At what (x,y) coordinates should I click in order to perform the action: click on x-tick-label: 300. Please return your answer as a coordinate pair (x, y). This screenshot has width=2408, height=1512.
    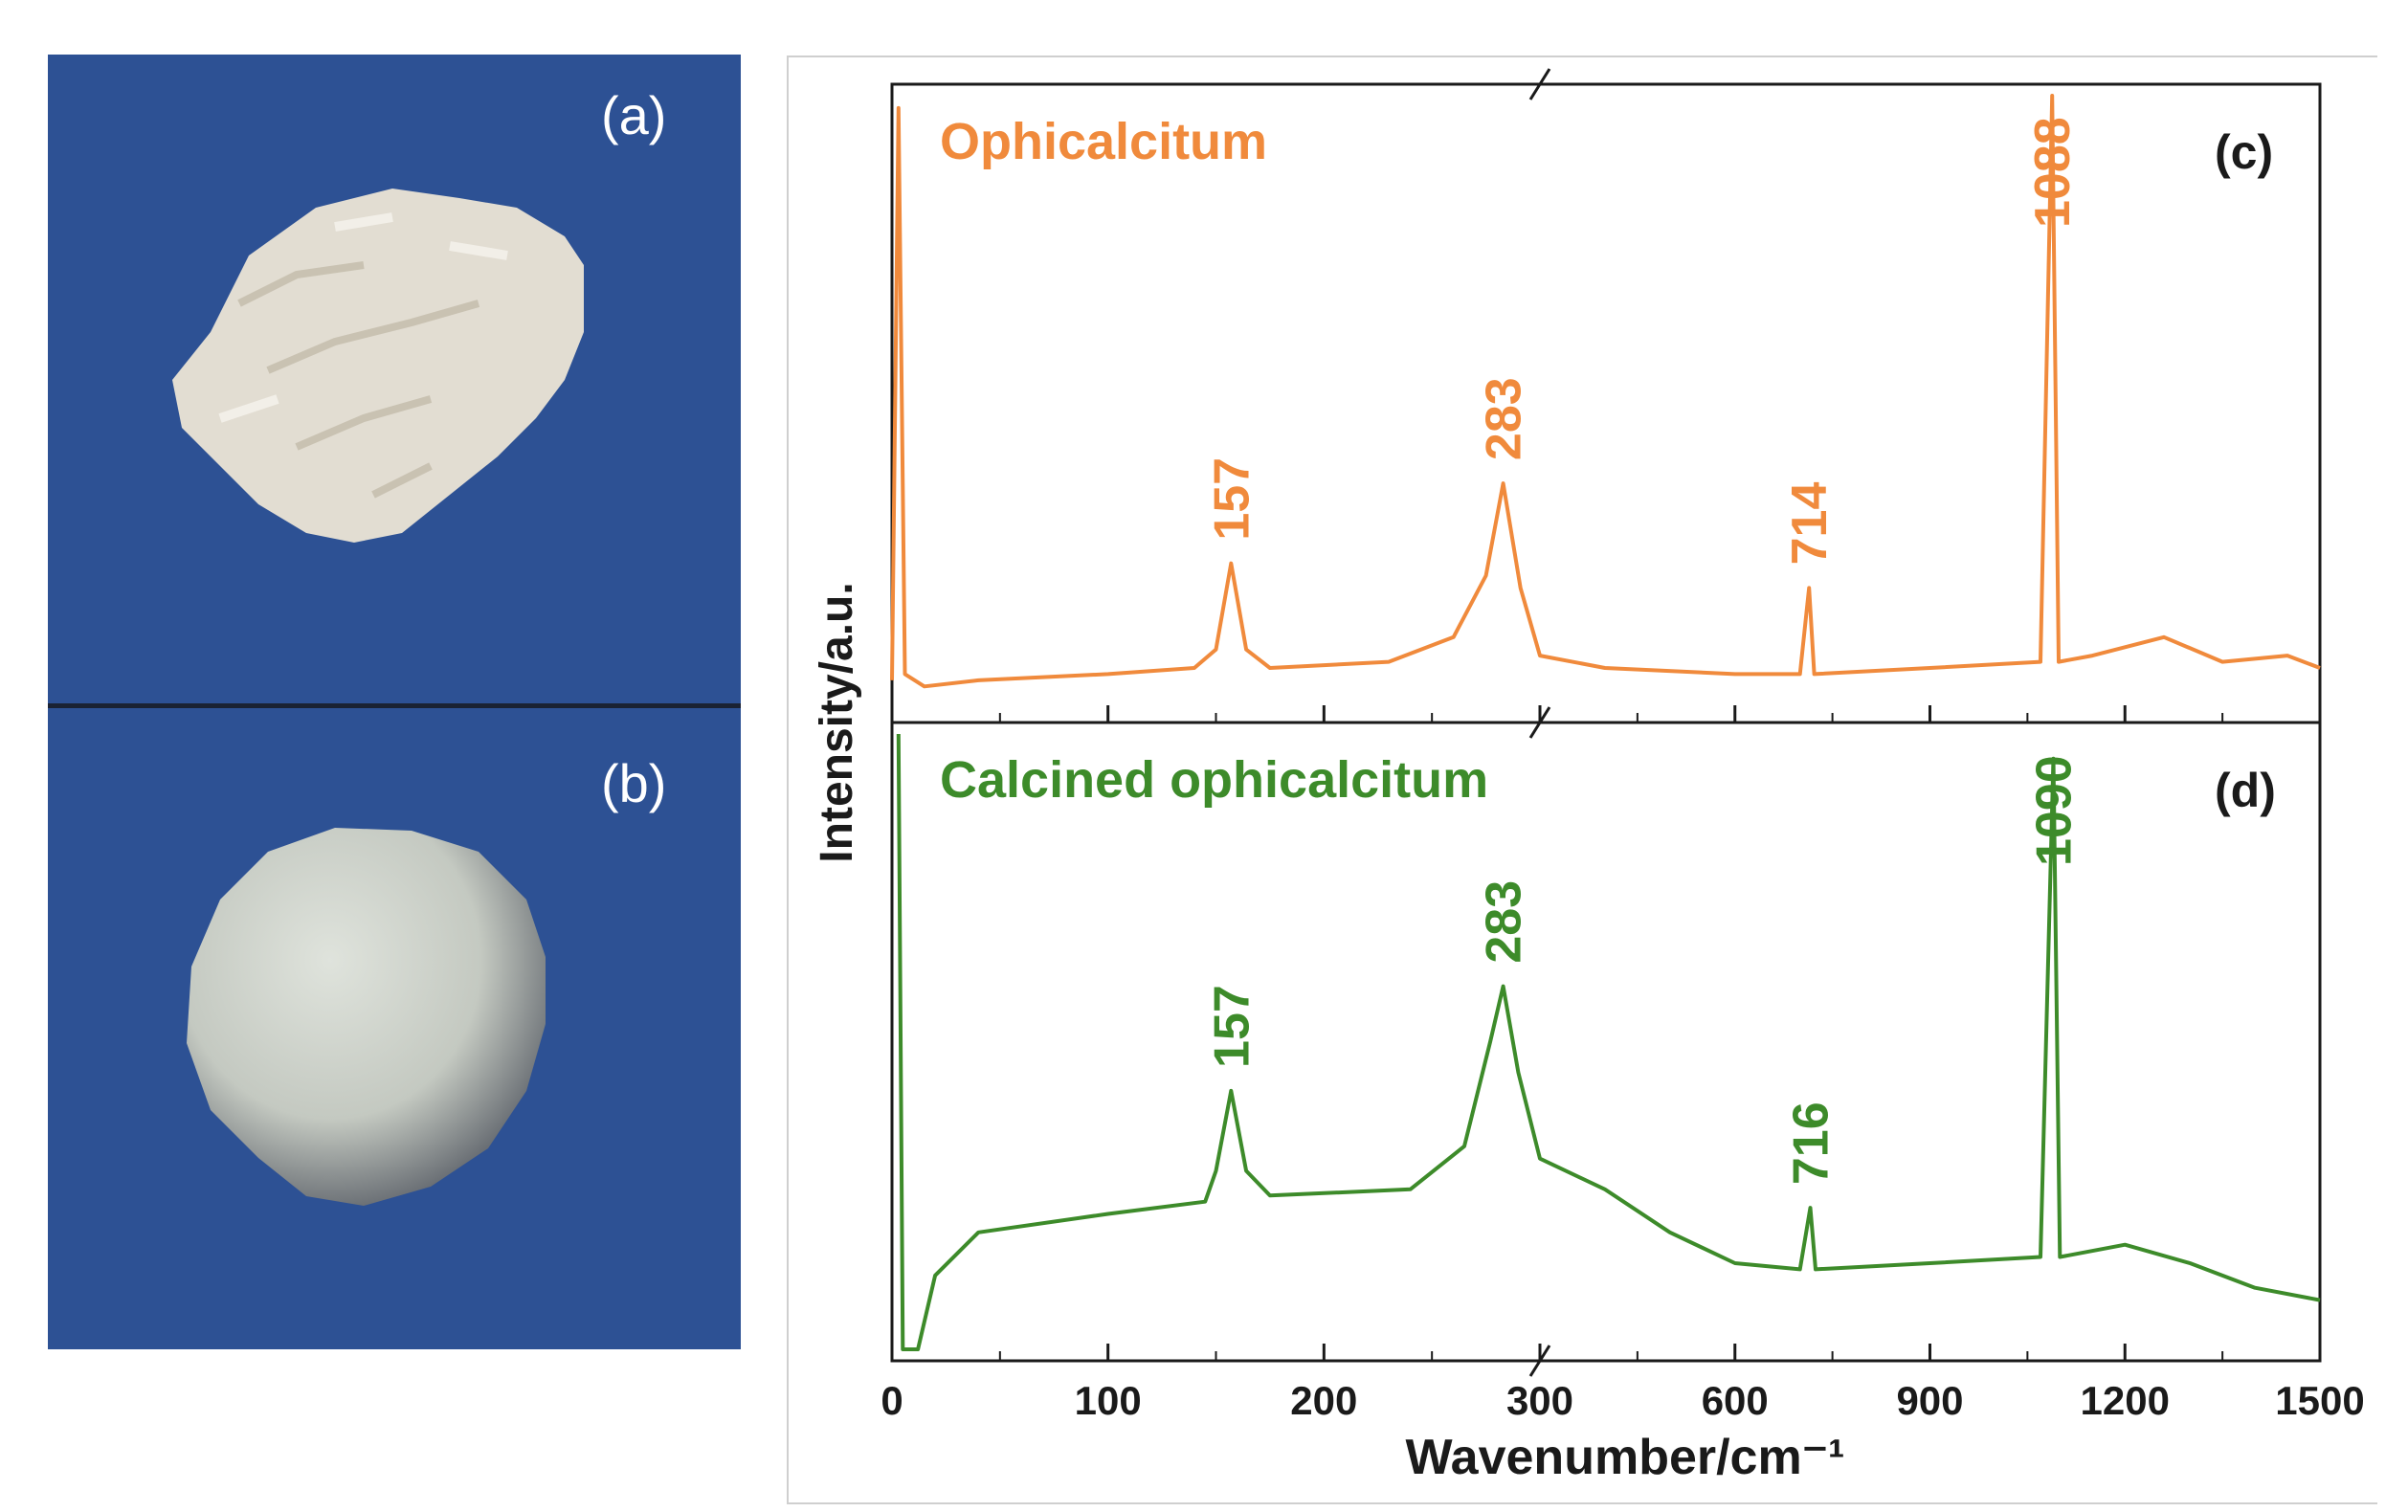
    Looking at the image, I should click on (1539, 1400).